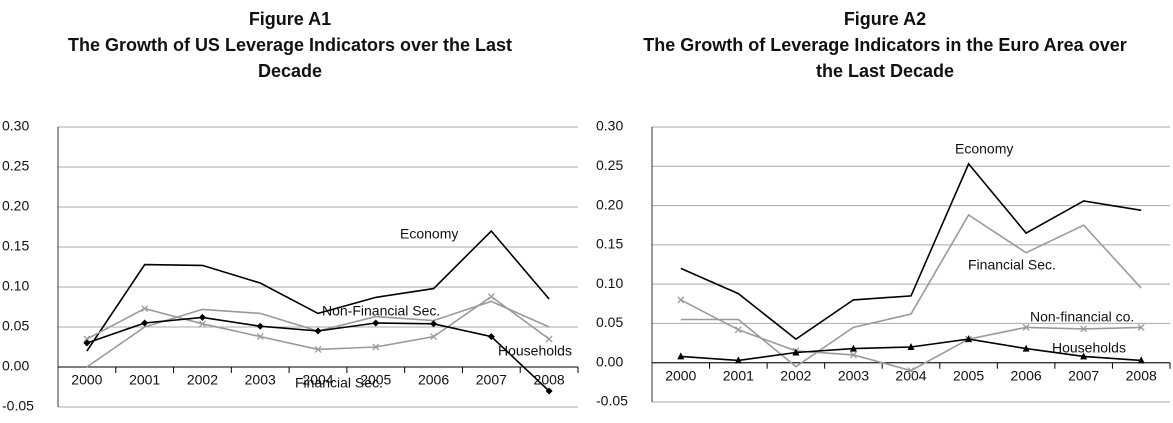 This screenshot has width=1173, height=423. I want to click on series-label: Non-financial co., so click(1082, 317).